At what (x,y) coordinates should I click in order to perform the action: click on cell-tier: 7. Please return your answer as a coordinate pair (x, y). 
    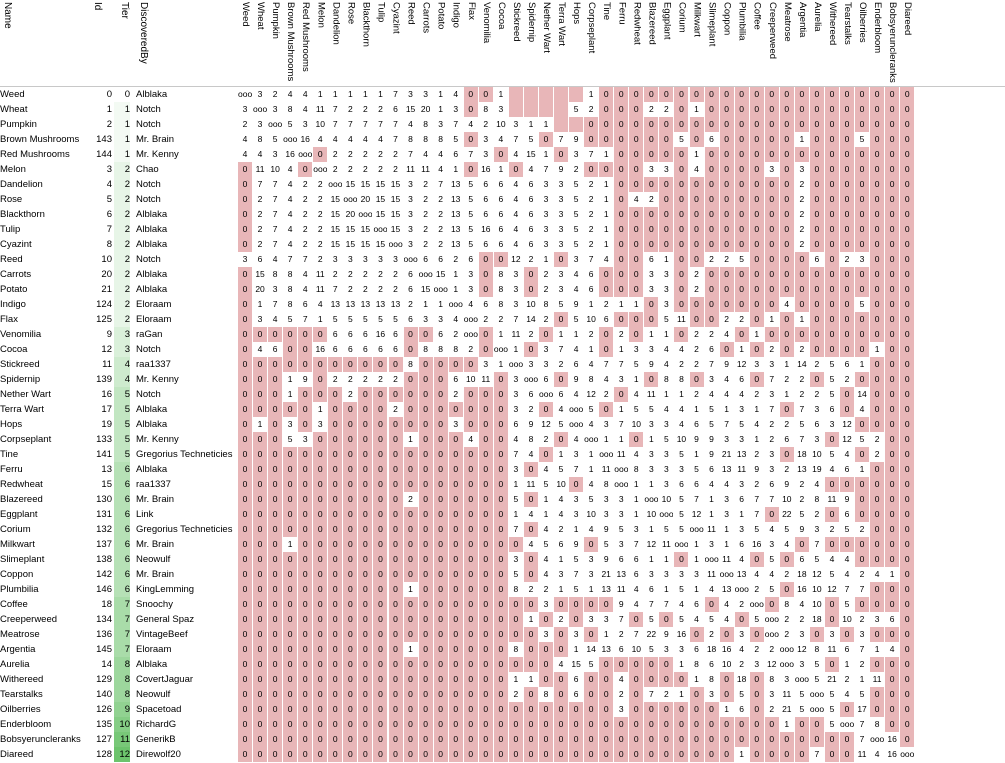
    Looking at the image, I should click on (122, 649).